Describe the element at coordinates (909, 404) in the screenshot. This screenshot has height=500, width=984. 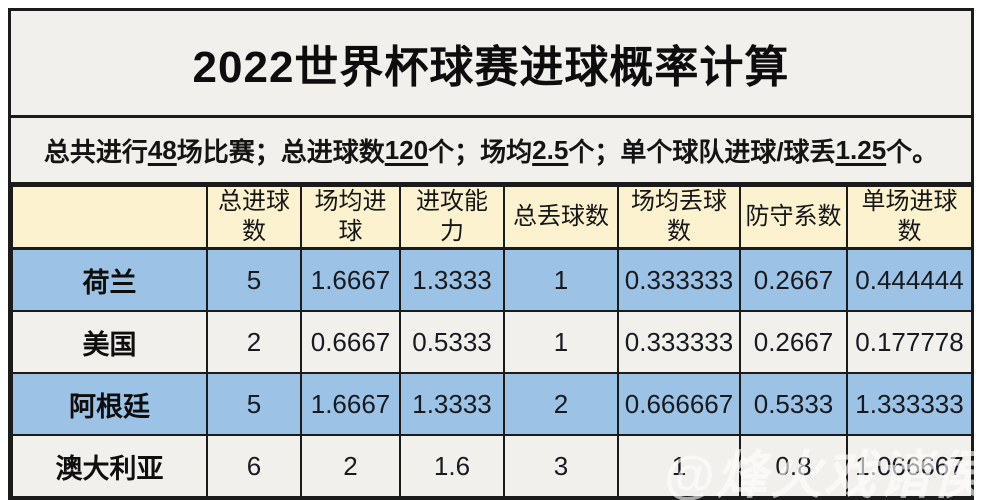
I see `value-cell: 1.333333` at that location.